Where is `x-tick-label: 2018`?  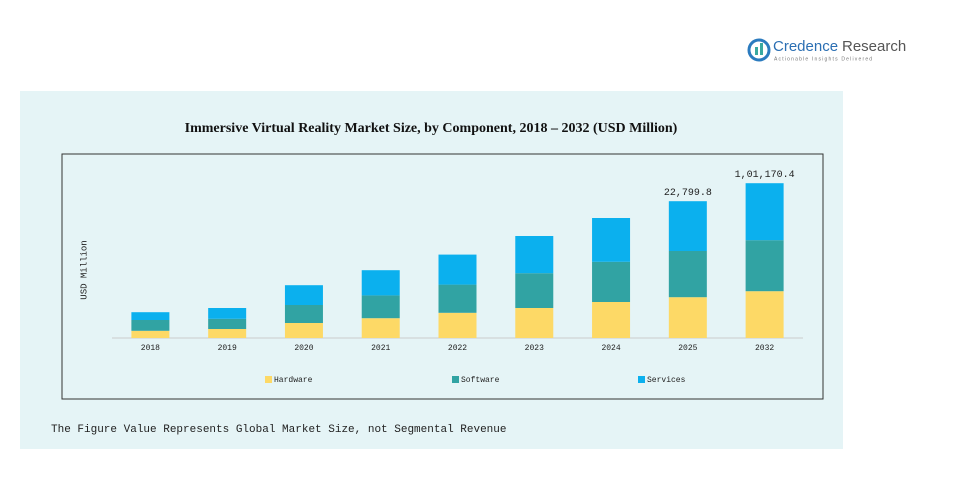
x-tick-label: 2018 is located at coordinates (150, 348).